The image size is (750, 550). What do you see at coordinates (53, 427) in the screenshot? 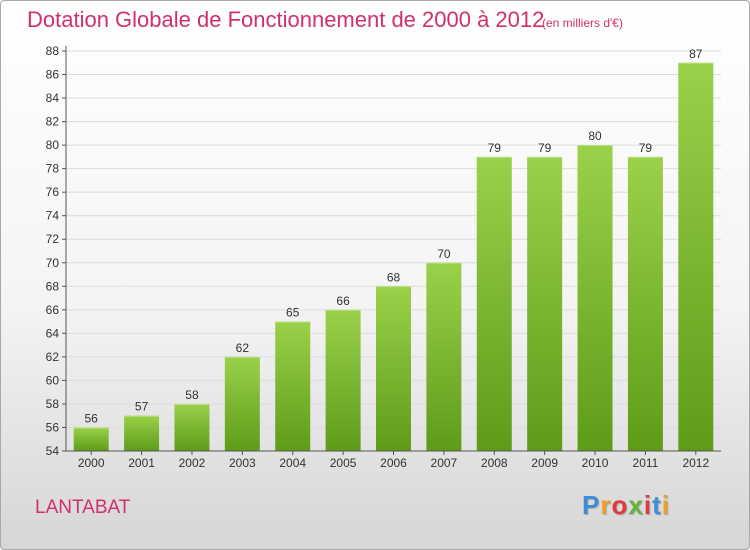
I see `y-tick-label: 56` at bounding box center [53, 427].